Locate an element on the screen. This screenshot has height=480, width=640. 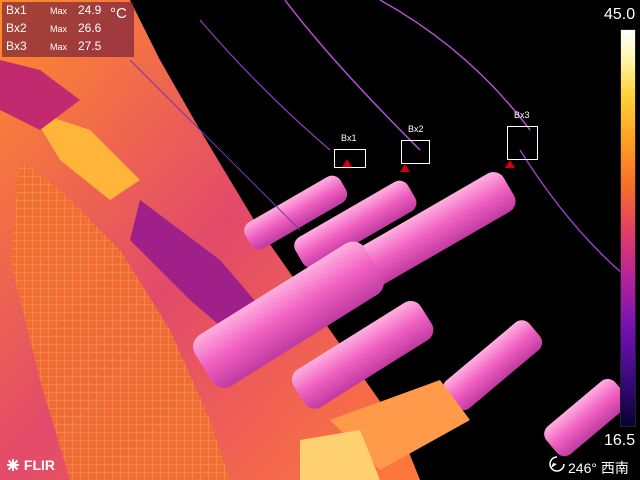
max-value: 27.5 is located at coordinates (90, 46).